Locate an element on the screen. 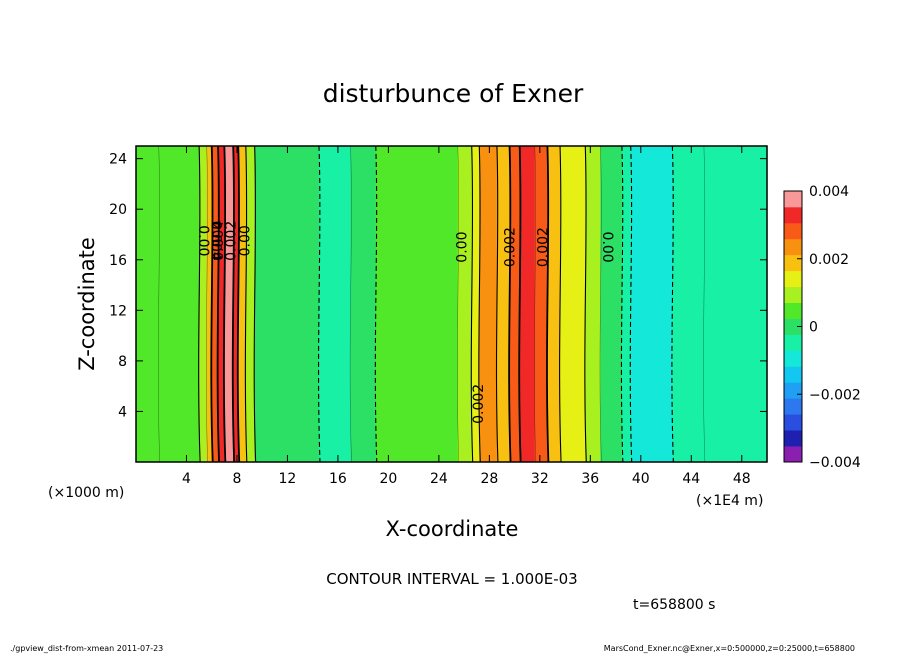  x-tick-label: 48 is located at coordinates (742, 479).